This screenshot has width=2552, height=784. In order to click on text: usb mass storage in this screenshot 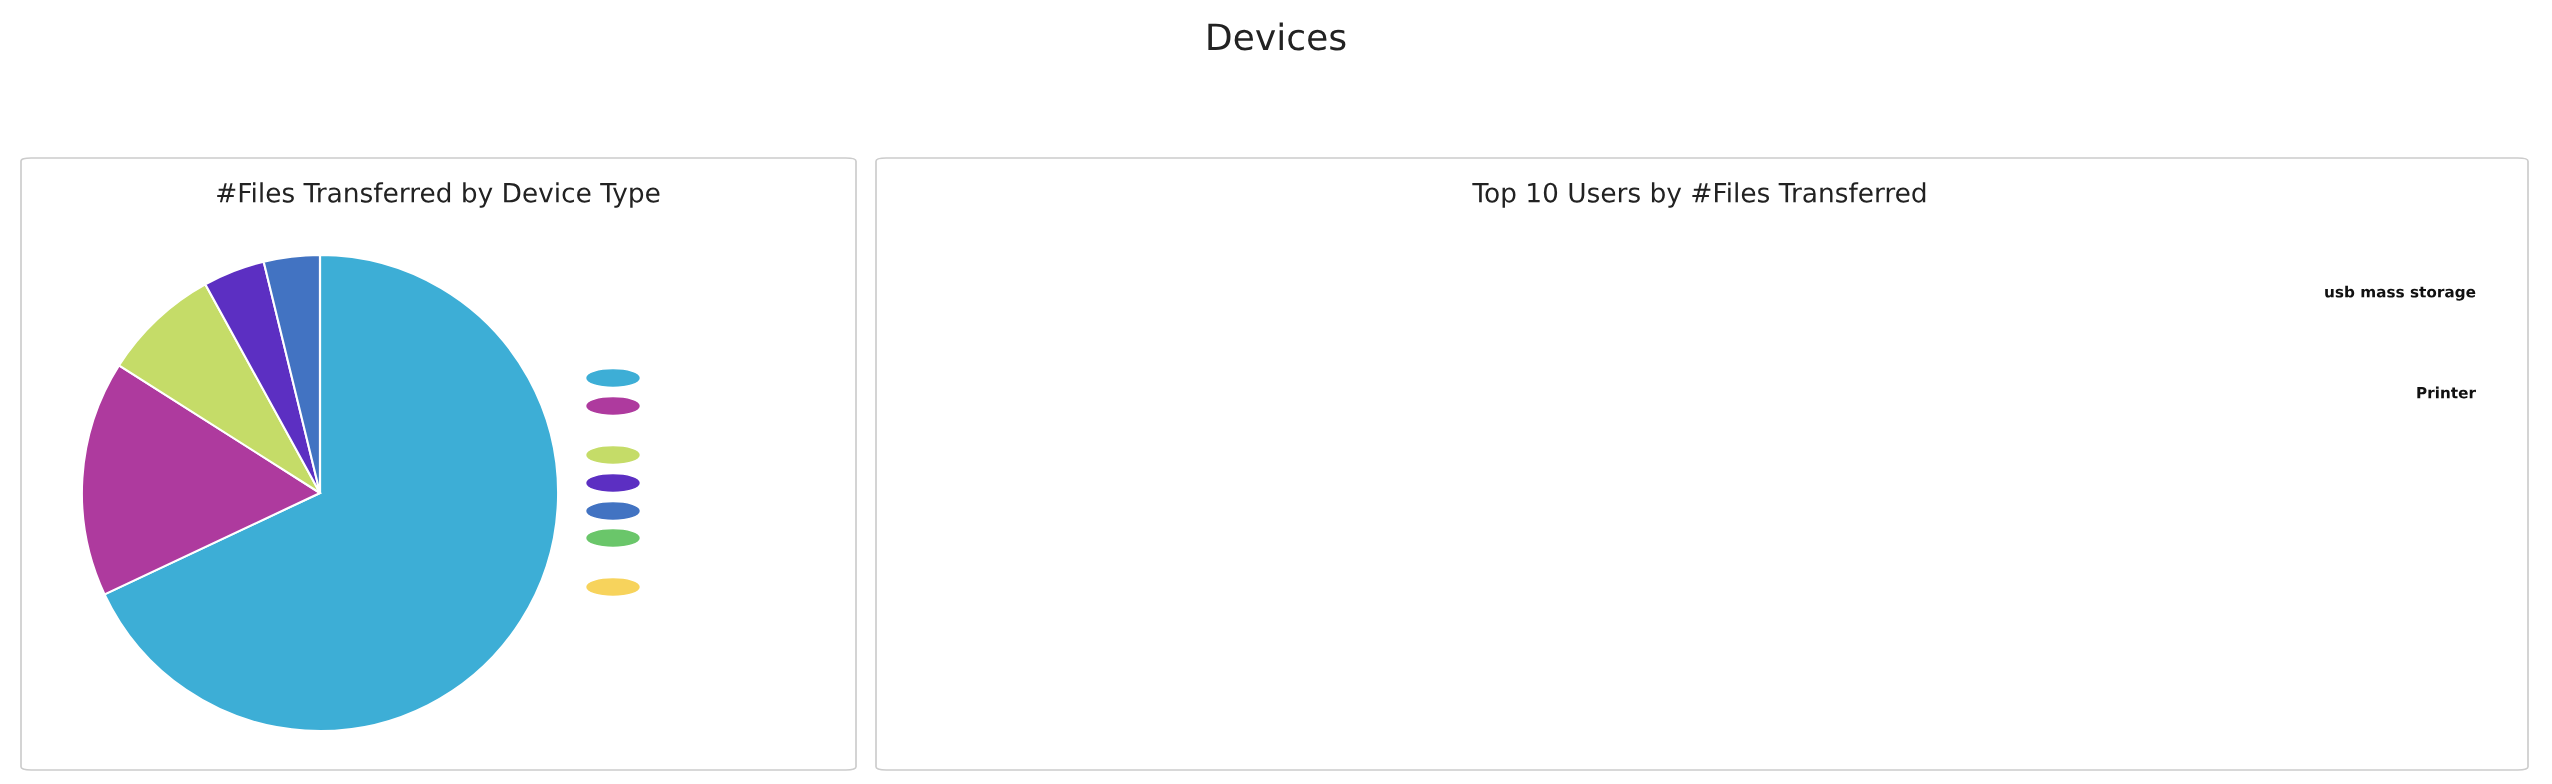, I will do `click(2400, 293)`.